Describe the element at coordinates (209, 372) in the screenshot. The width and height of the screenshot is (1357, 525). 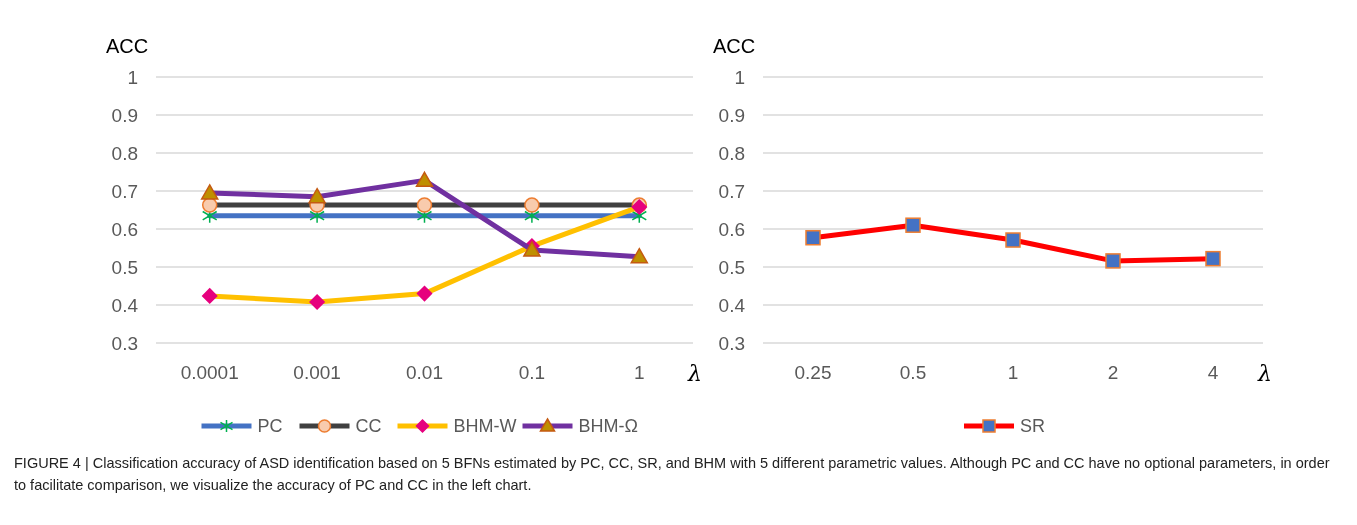
I see `x-tick-label: 0.0001` at that location.